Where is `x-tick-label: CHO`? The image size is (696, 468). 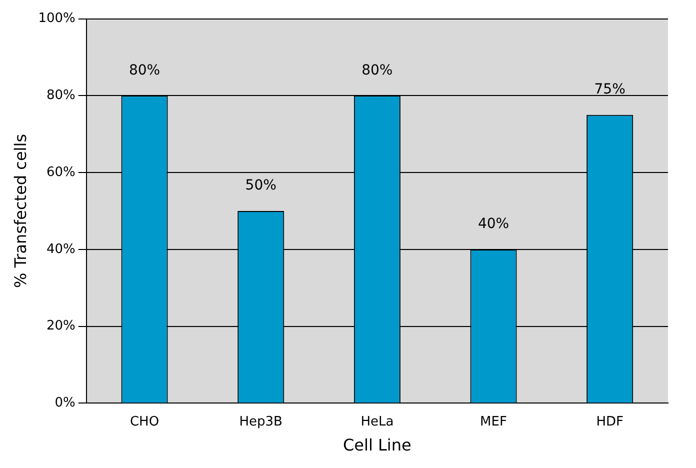
x-tick-label: CHO is located at coordinates (145, 422).